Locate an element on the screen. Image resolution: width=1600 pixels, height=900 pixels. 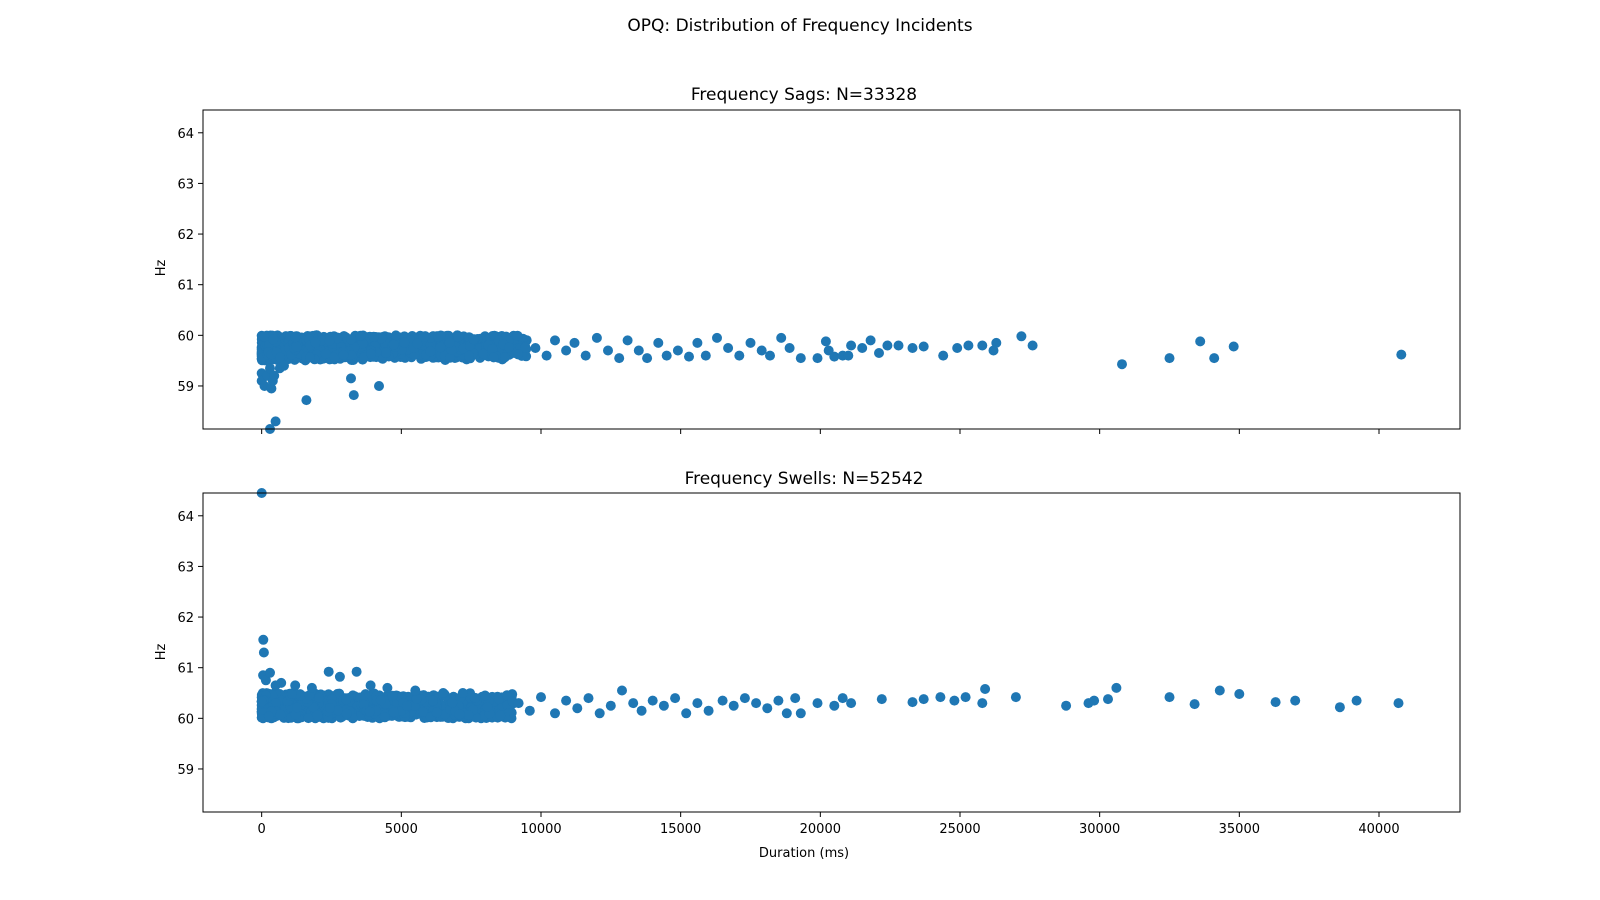
y-tick-label: 64 is located at coordinates (185, 134).